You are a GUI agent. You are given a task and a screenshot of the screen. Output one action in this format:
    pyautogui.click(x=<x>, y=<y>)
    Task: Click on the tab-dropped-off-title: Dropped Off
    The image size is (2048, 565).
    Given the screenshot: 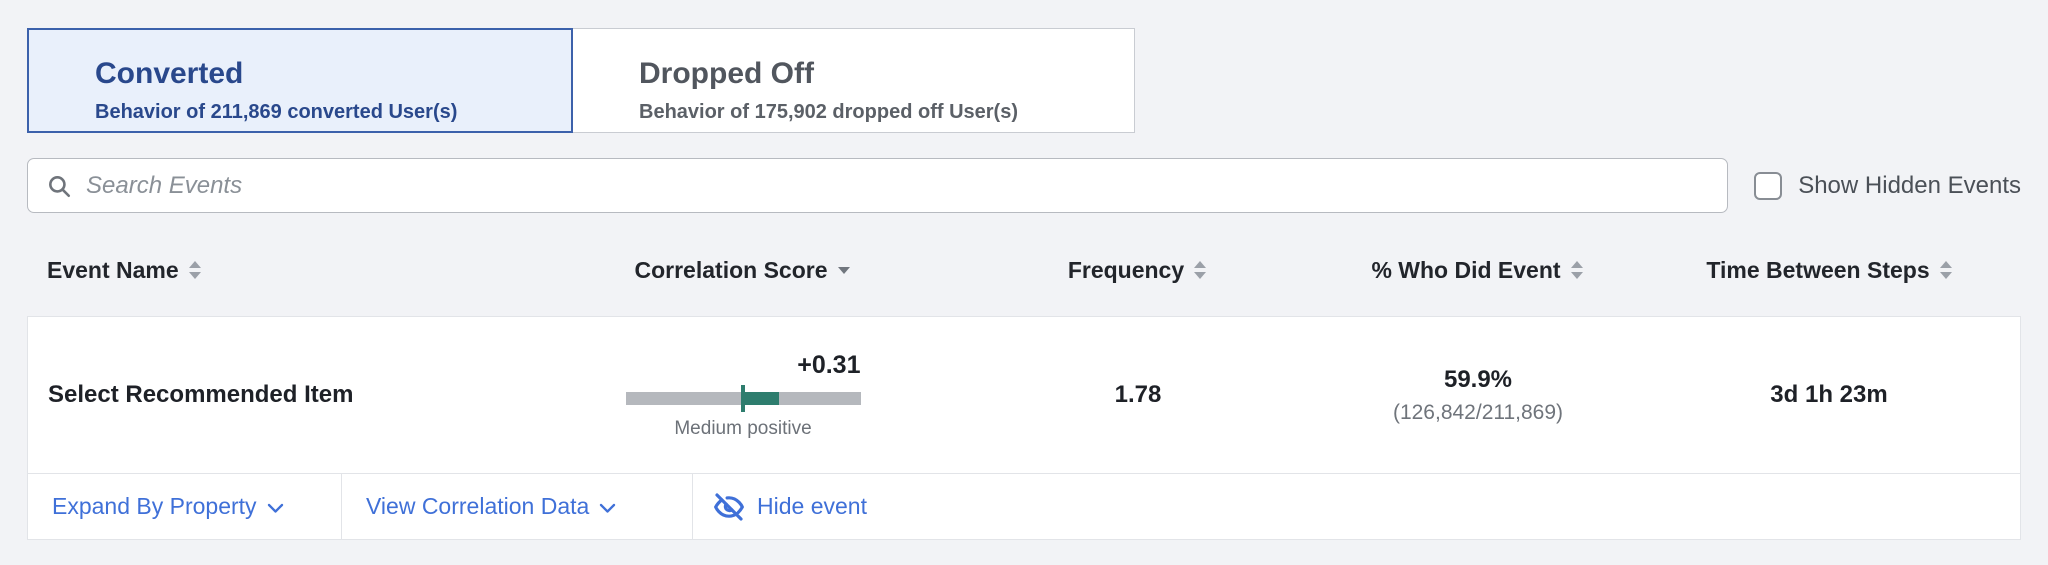 What is the action you would take?
    pyautogui.click(x=726, y=73)
    